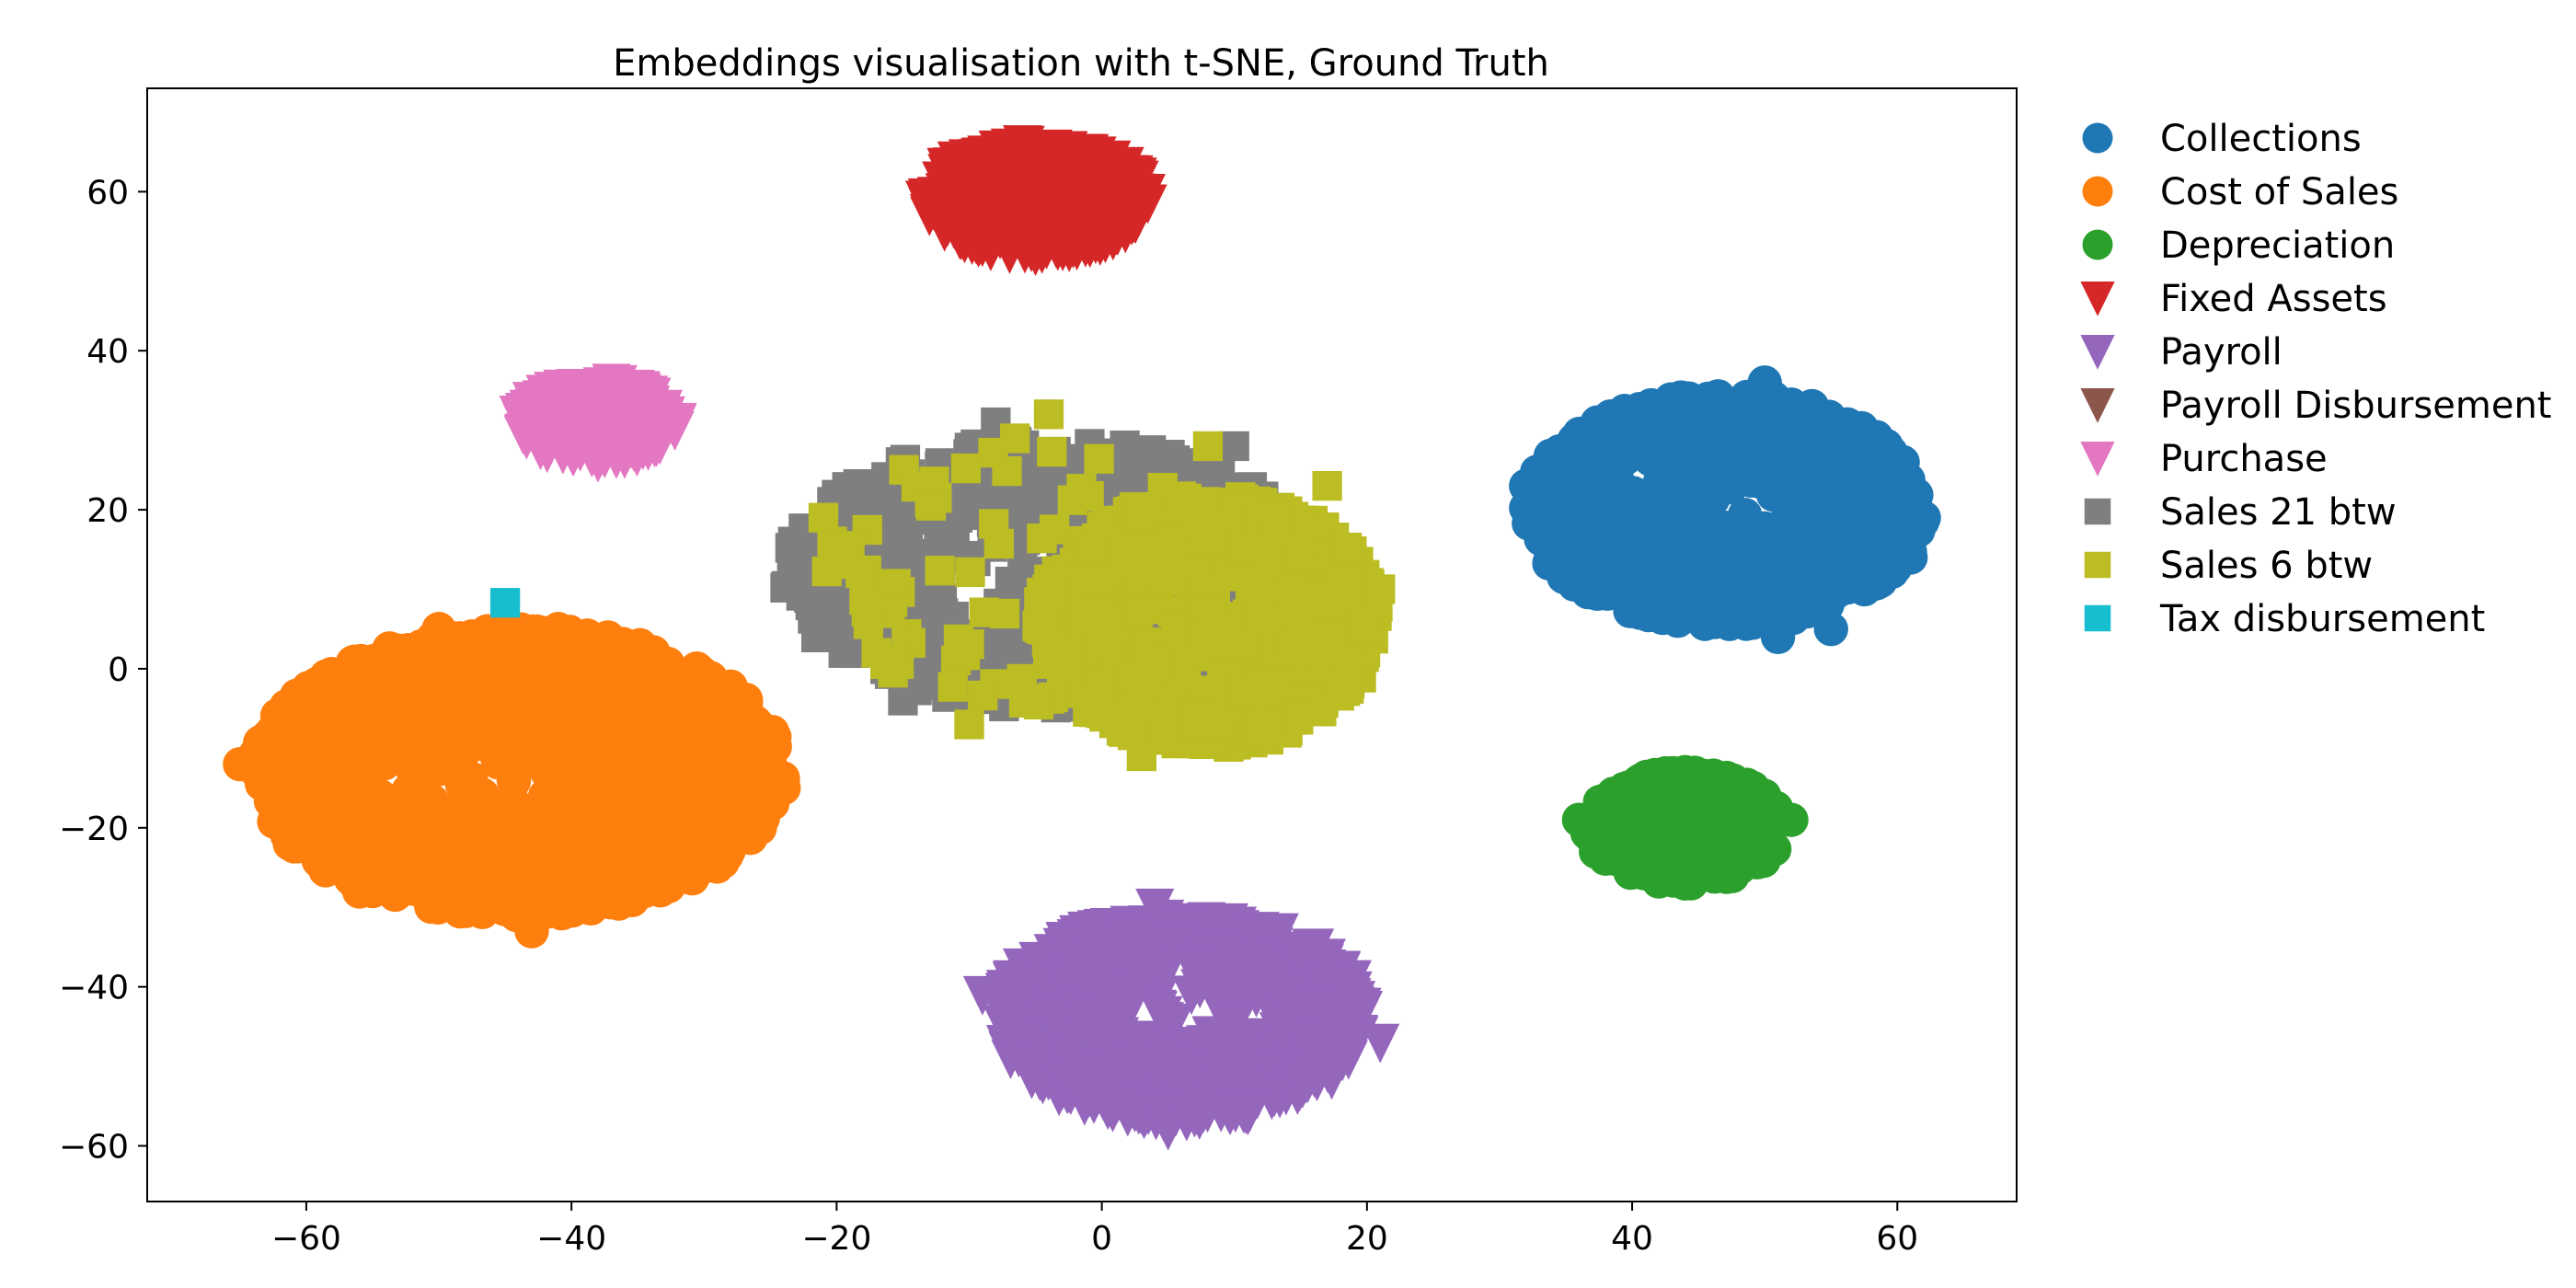  I want to click on legend-item-payroll-disbursement: Payroll Disbursement, so click(2316, 406).